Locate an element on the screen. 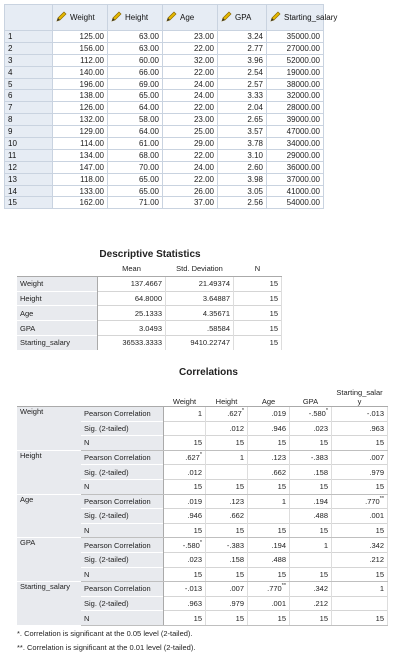 The height and width of the screenshot is (660, 417). data-cell: 125.00 is located at coordinates (80, 36).